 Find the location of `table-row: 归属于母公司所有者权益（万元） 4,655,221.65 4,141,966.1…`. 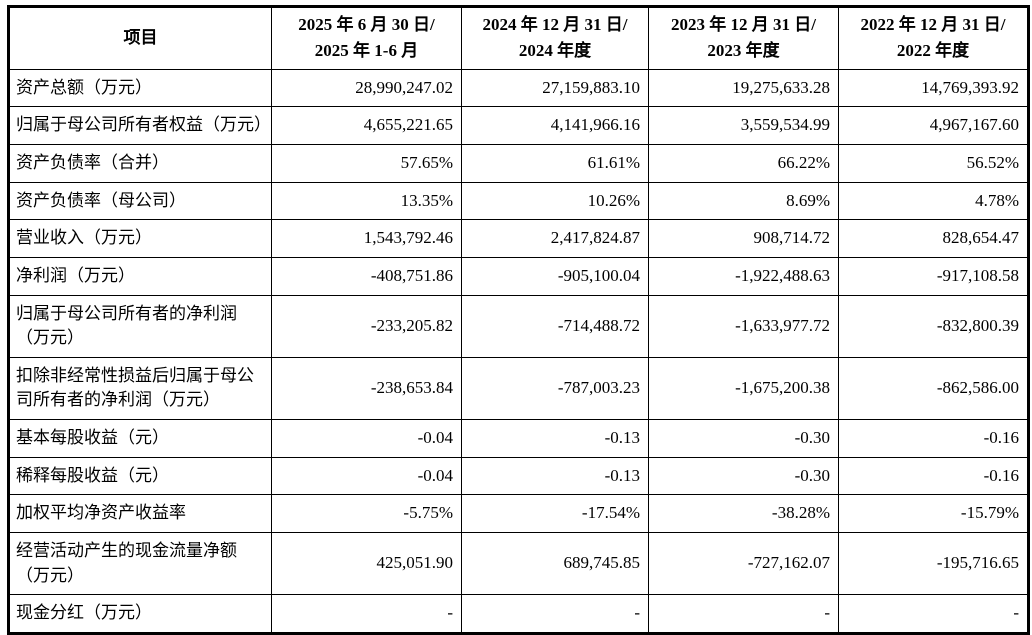

table-row: 归属于母公司所有者权益（万元） 4,655,221.65 4,141,966.1… is located at coordinates (518, 125).